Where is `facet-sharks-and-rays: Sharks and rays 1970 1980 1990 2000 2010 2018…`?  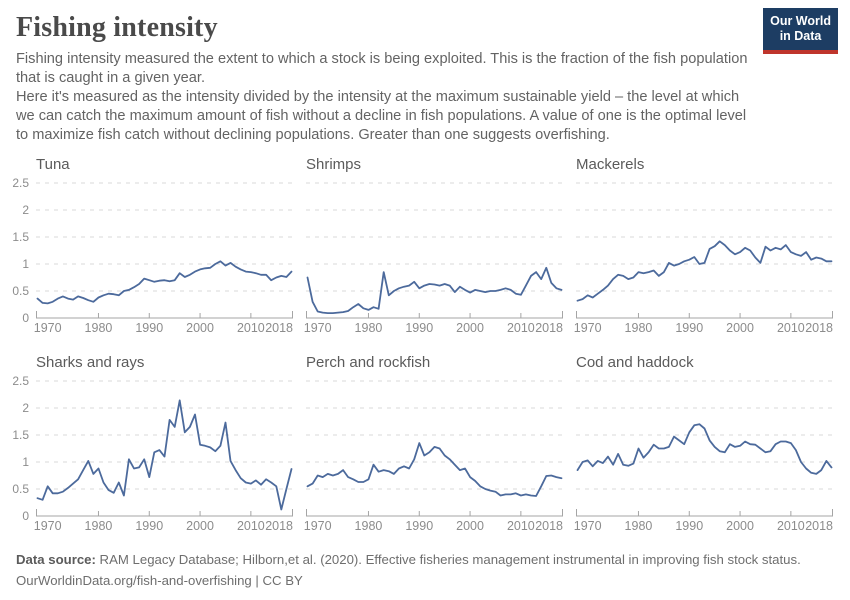
facet-sharks-and-rays: Sharks and rays 1970 1980 1990 2000 2010 2018… is located at coordinates (152, 442).